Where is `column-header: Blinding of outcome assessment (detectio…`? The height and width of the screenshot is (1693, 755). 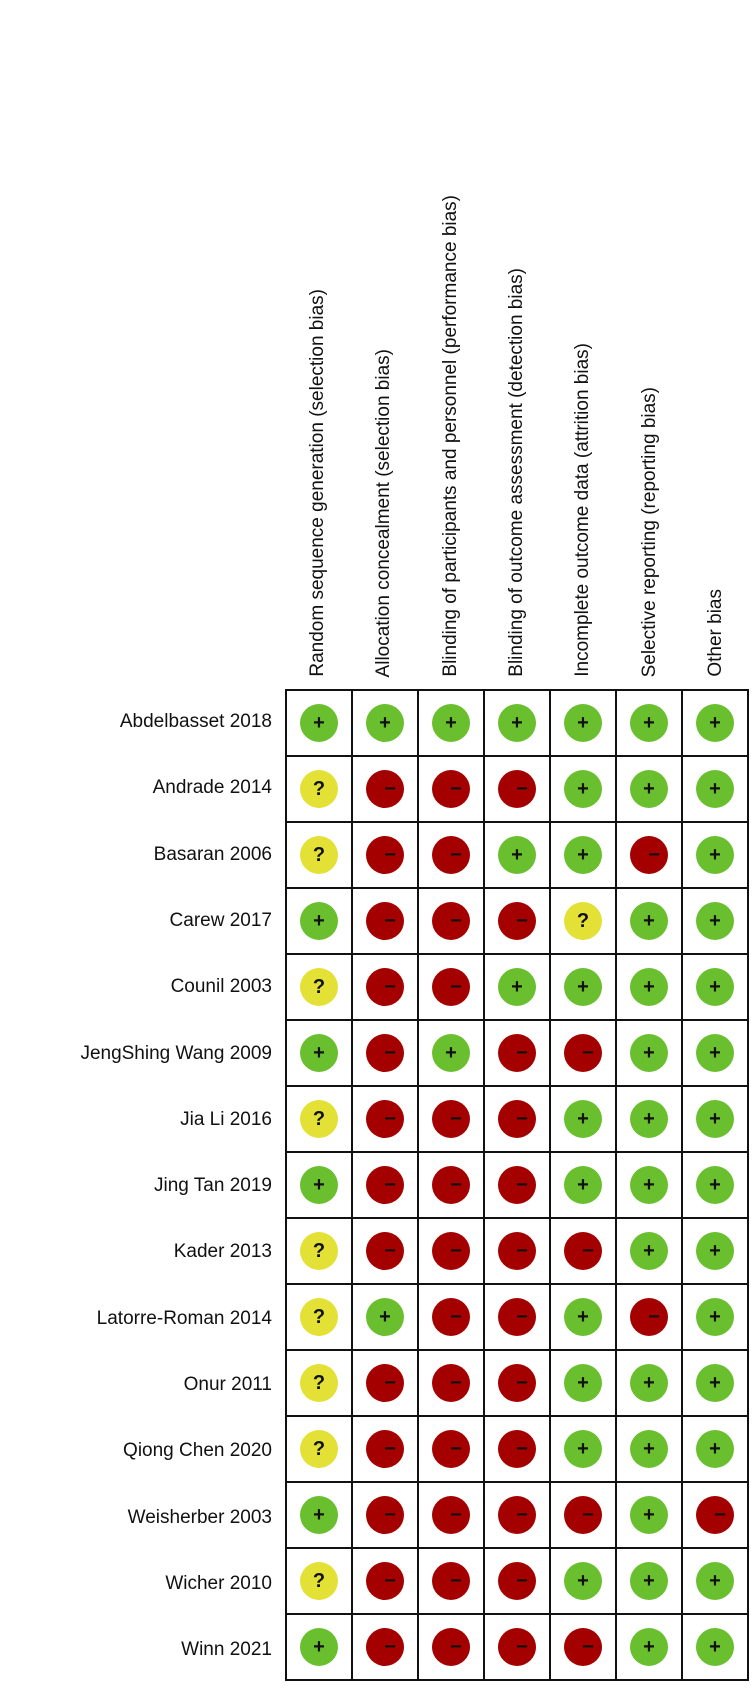 column-header: Blinding of outcome assessment (detectio… is located at coordinates (517, 472).